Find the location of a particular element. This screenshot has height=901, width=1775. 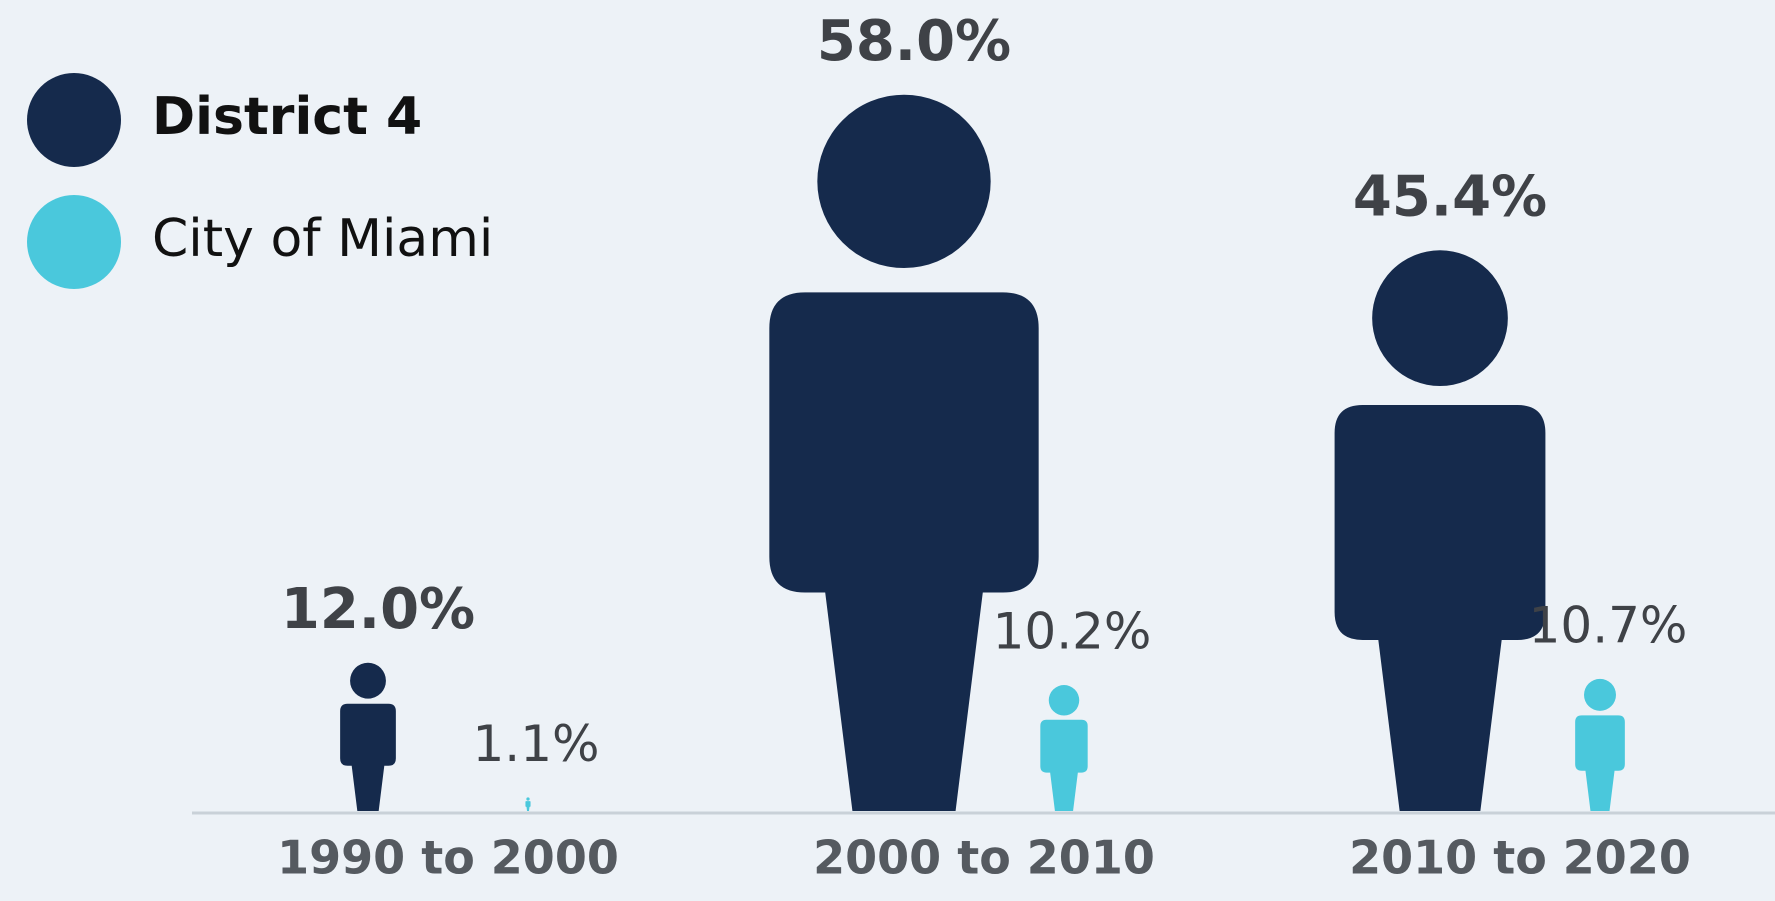

legend-label: District 4 is located at coordinates (287, 117).